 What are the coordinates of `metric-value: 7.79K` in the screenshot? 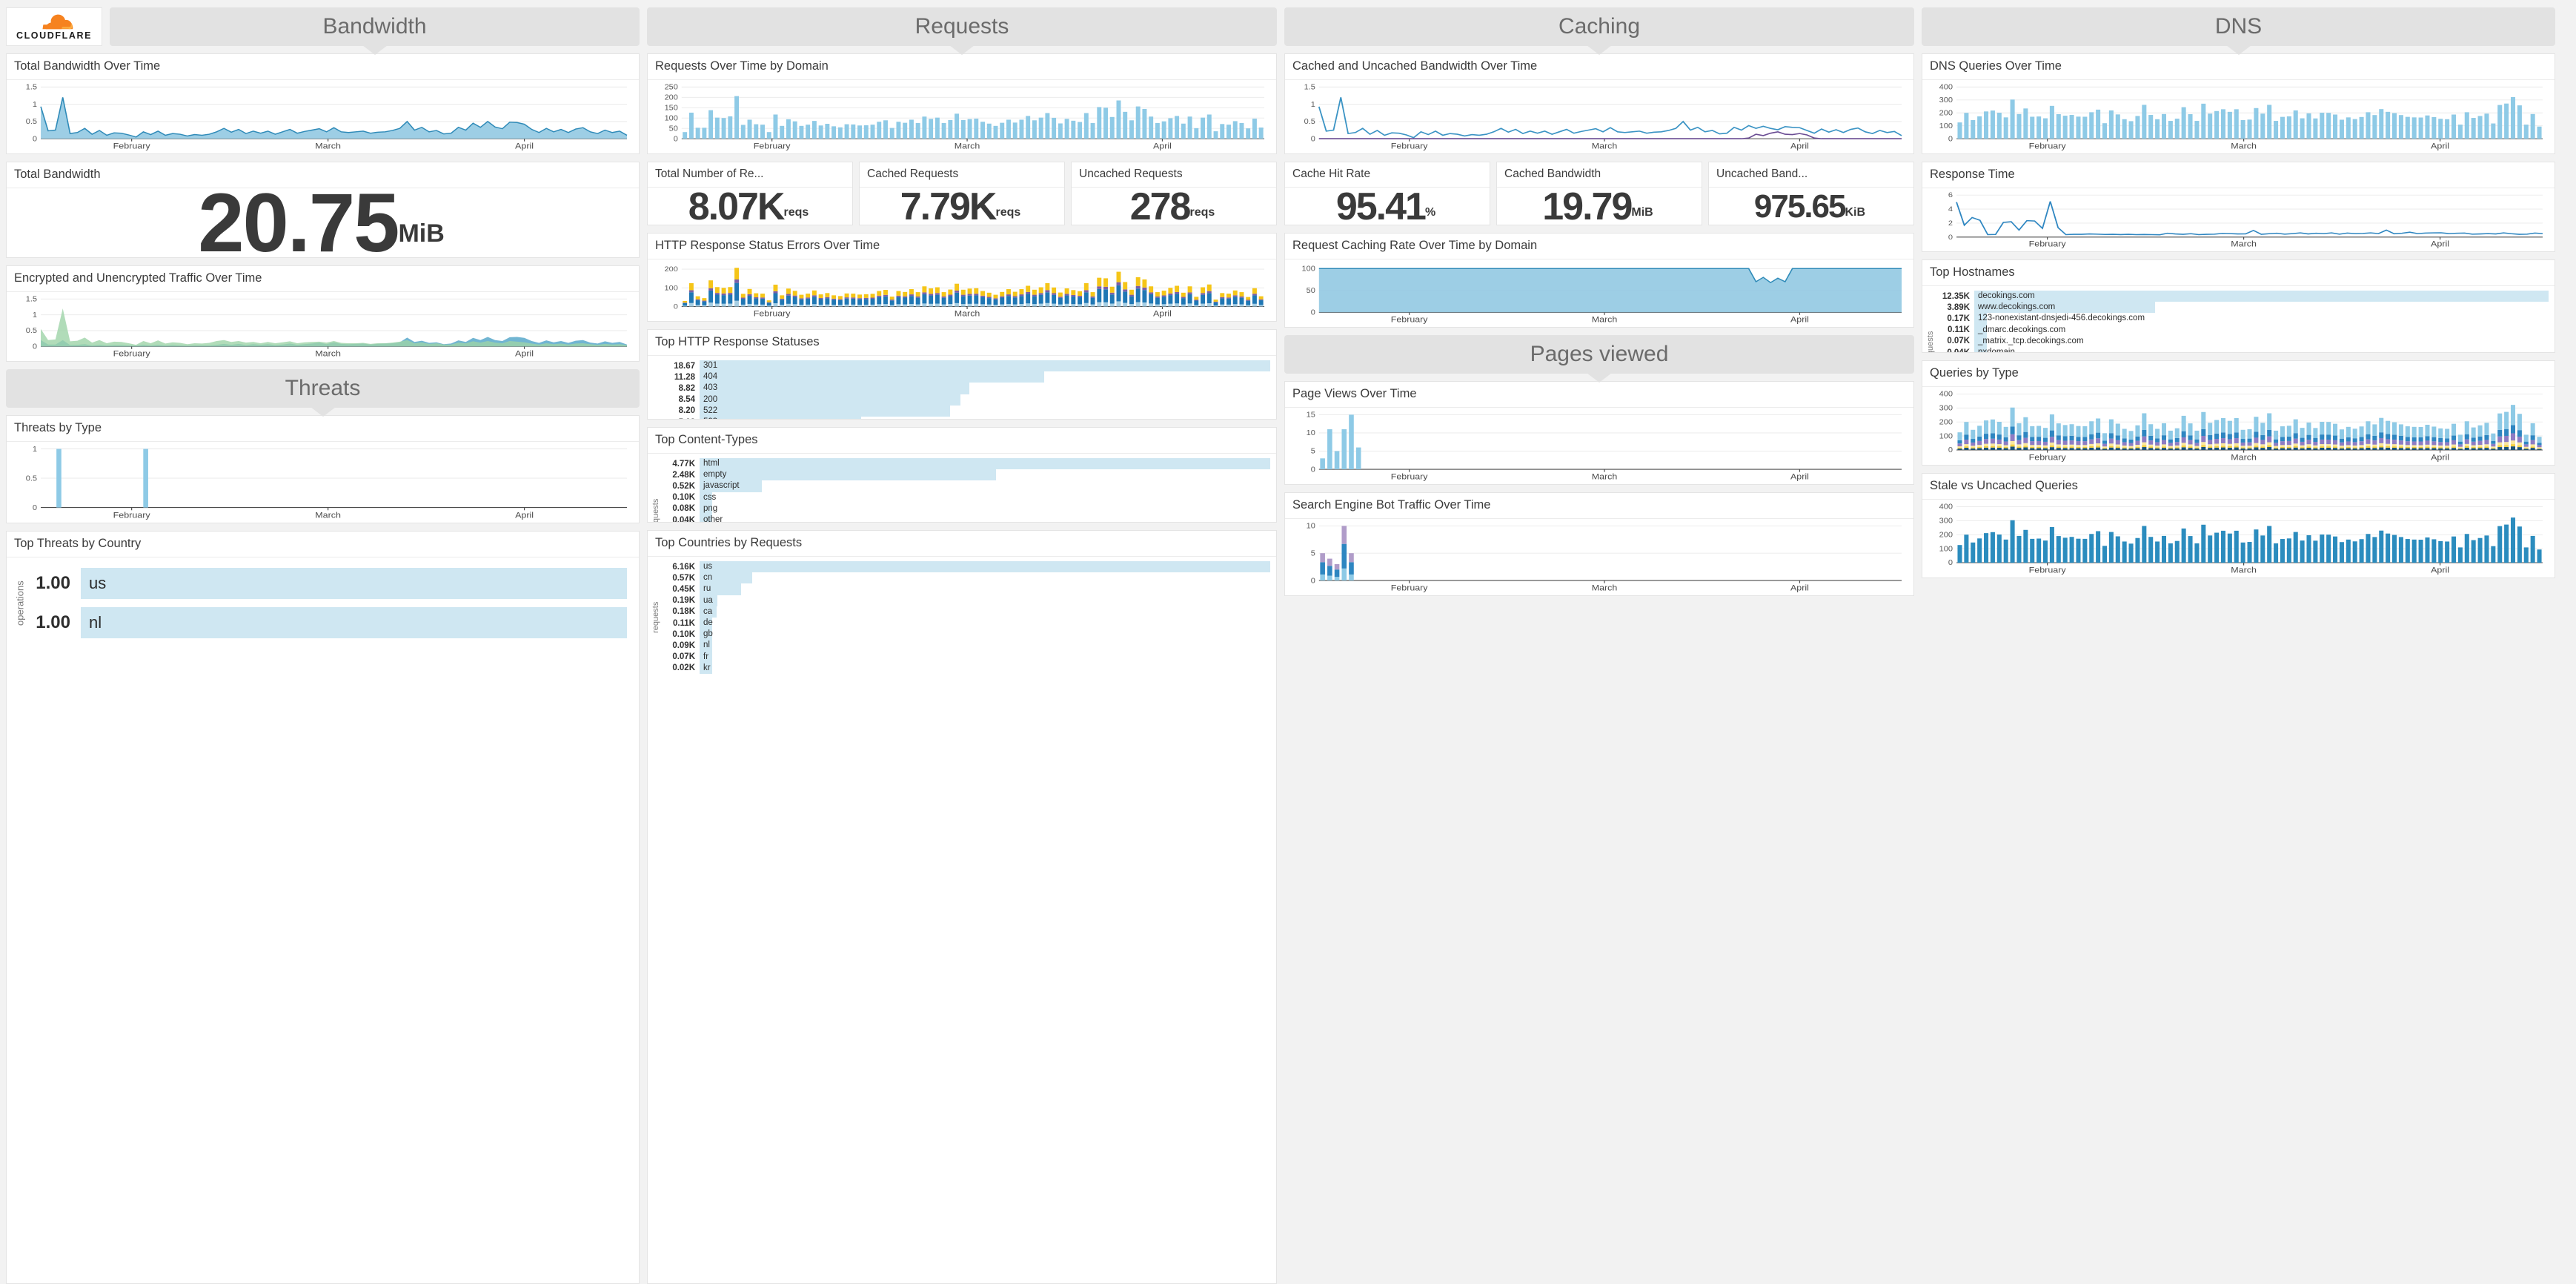 It's located at (948, 206).